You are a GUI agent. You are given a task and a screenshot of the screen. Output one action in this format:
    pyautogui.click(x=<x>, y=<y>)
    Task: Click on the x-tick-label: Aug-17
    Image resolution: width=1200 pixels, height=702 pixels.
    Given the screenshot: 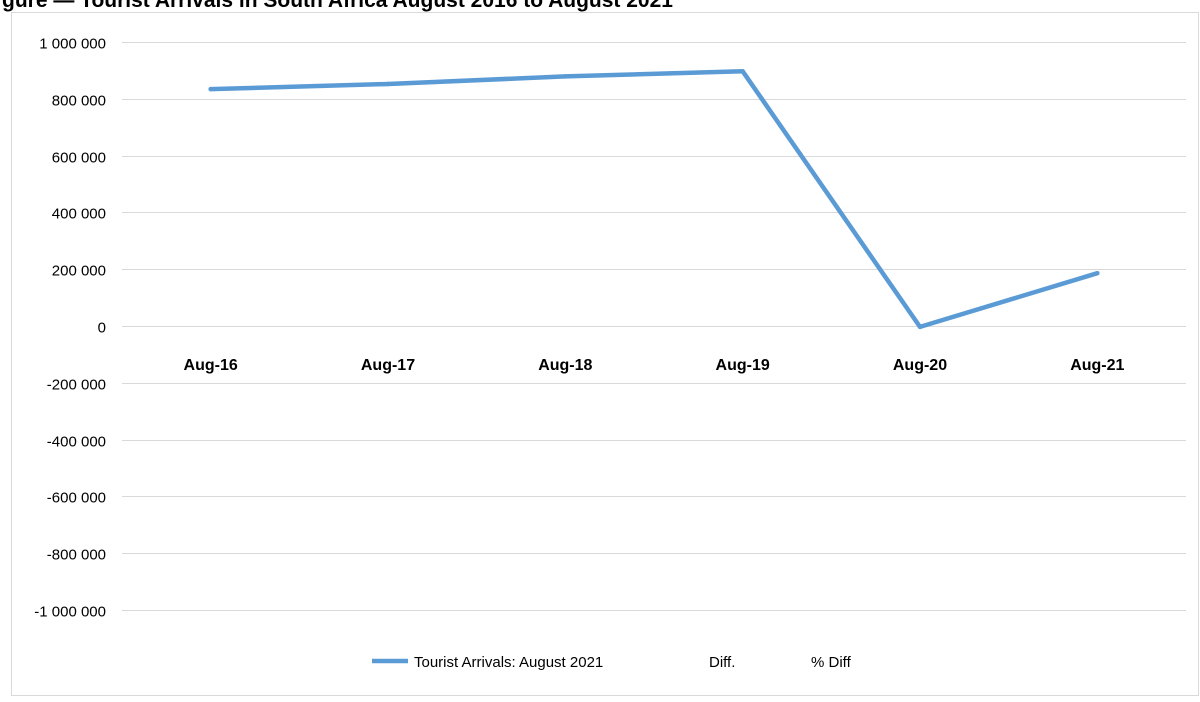 What is the action you would take?
    pyautogui.click(x=388, y=365)
    